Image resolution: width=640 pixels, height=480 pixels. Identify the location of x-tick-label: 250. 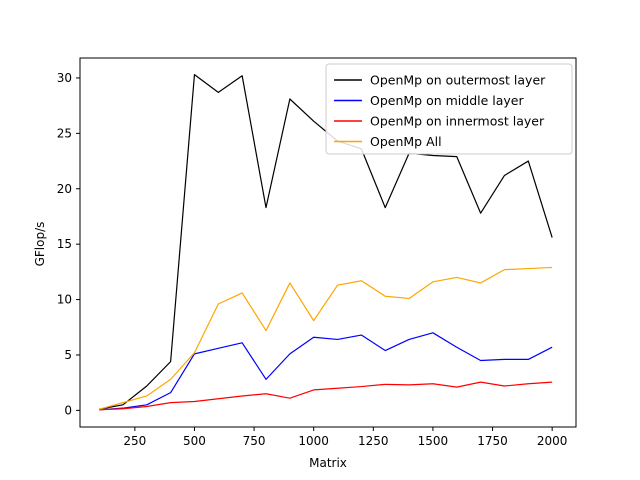
(134, 441).